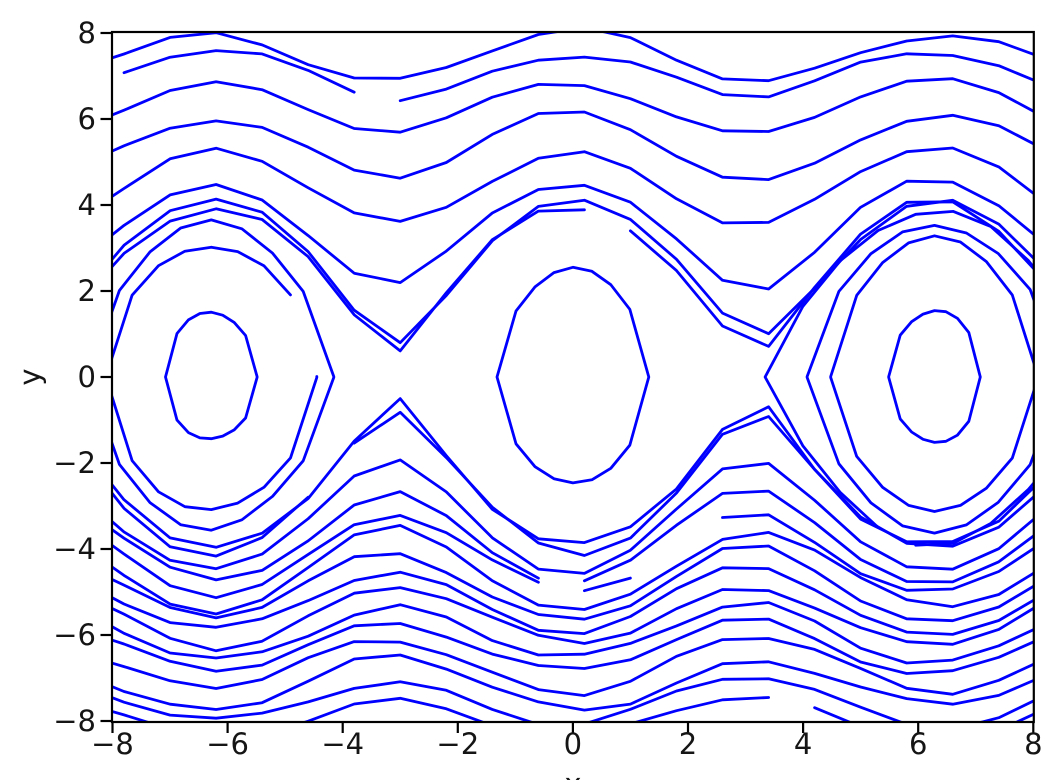 The image size is (1057, 780). What do you see at coordinates (74, 463) in the screenshot?
I see `y-tick-label: −2` at bounding box center [74, 463].